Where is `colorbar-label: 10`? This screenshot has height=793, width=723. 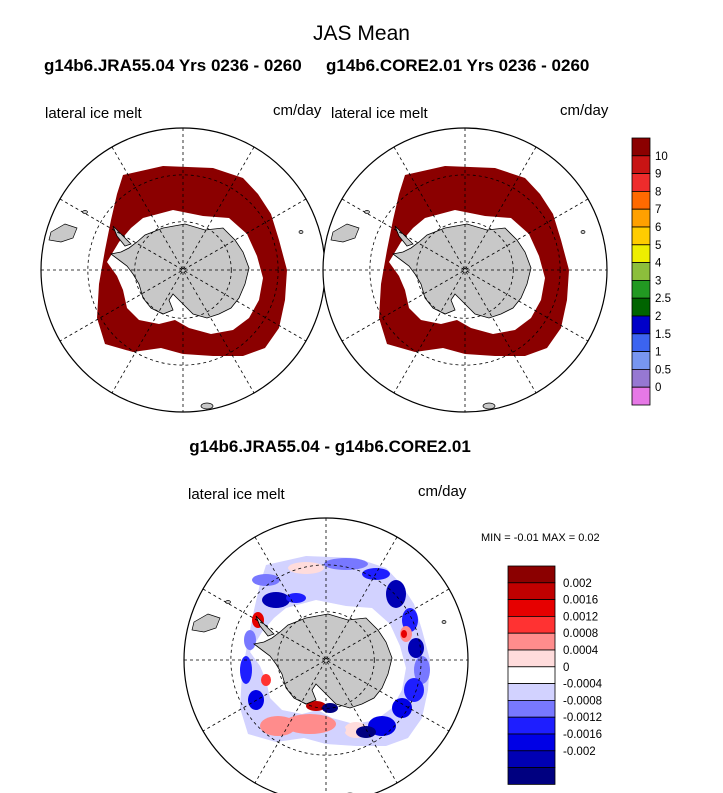
colorbar-label: 10 is located at coordinates (661, 157).